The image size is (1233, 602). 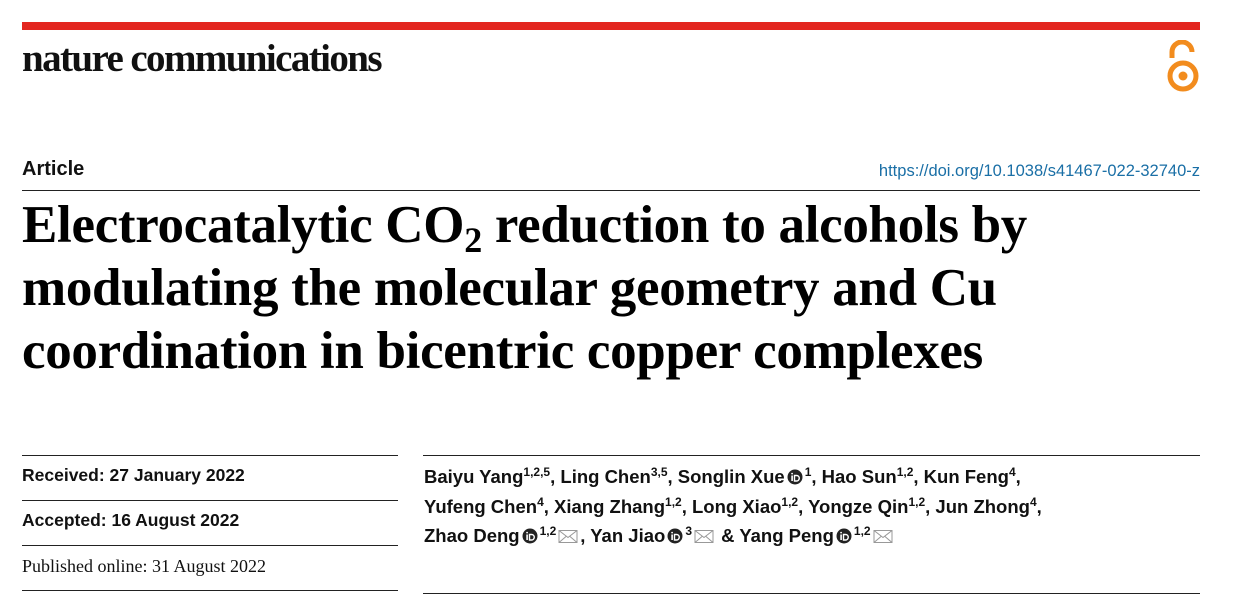 What do you see at coordinates (611, 26) in the screenshot?
I see `header-bar` at bounding box center [611, 26].